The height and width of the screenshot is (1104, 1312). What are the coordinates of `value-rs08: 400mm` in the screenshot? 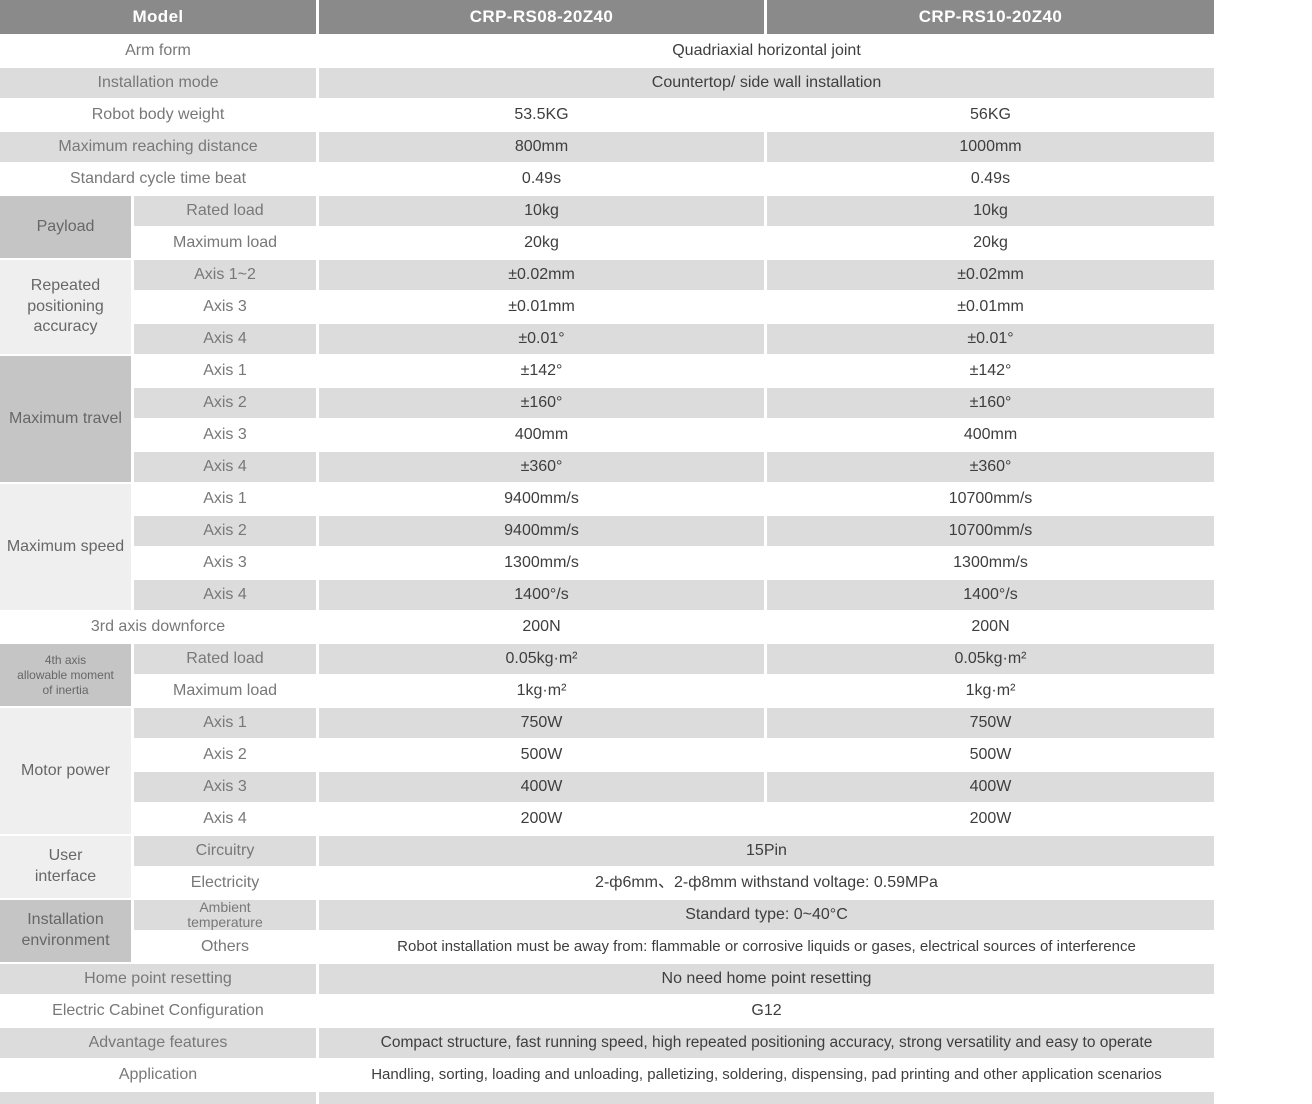 It's located at (541, 434).